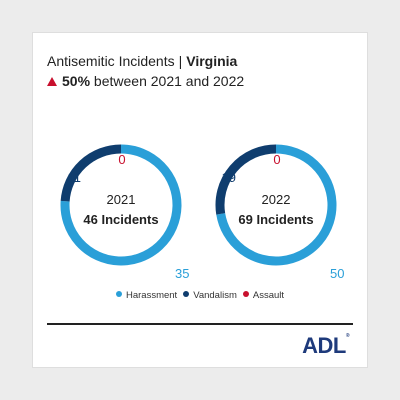 The height and width of the screenshot is (400, 400). Describe the element at coordinates (245, 294) in the screenshot. I see `legend-dot-assault` at that location.